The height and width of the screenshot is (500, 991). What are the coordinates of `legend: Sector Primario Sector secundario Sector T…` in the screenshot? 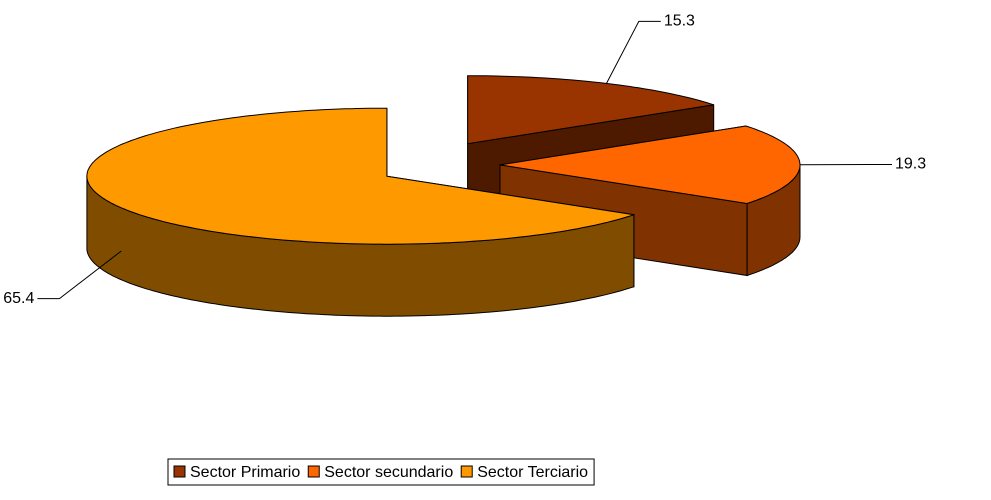 It's located at (381, 472).